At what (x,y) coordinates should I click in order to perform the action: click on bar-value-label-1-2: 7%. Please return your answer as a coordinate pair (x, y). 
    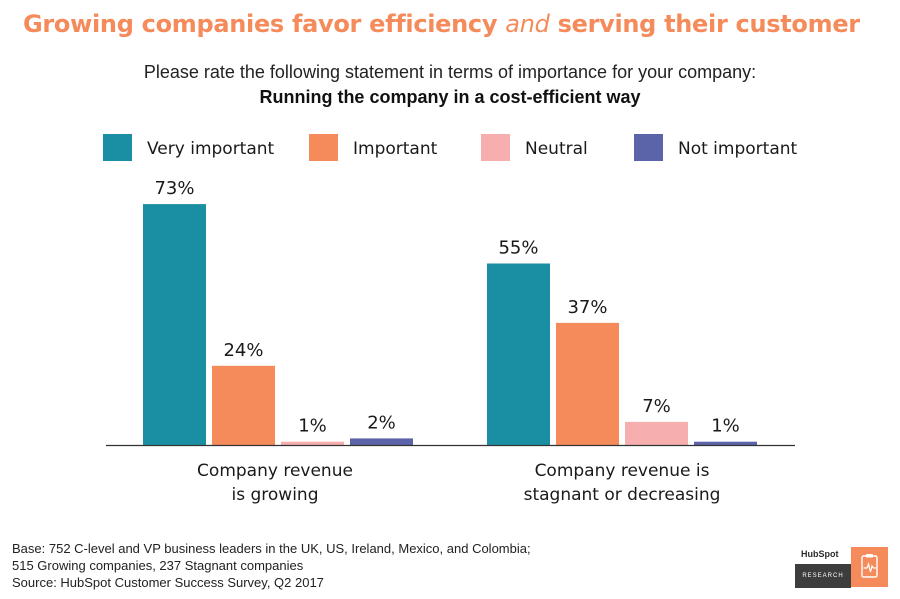
    Looking at the image, I should click on (656, 406).